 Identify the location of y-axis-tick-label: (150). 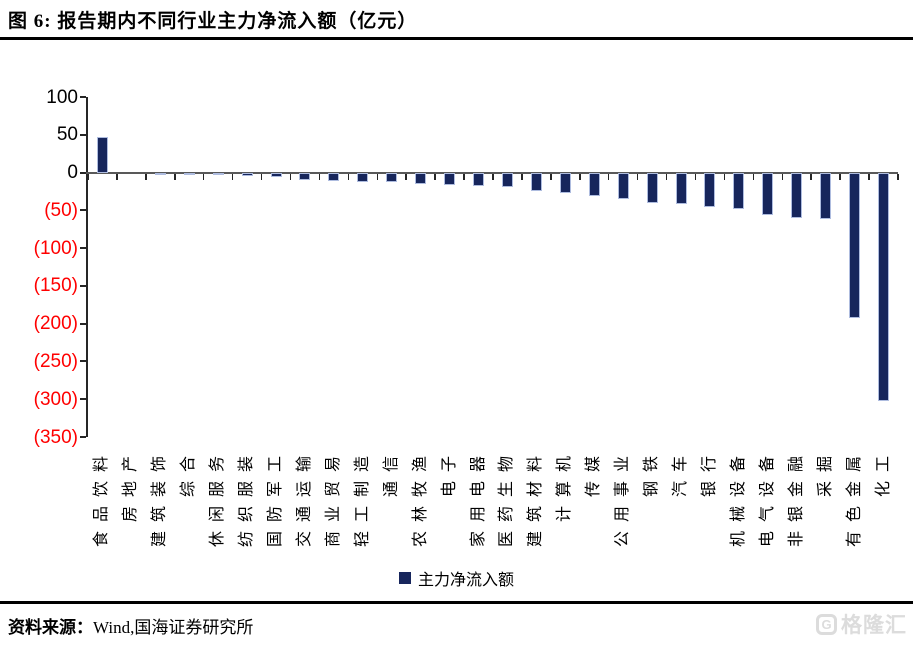
(55, 286).